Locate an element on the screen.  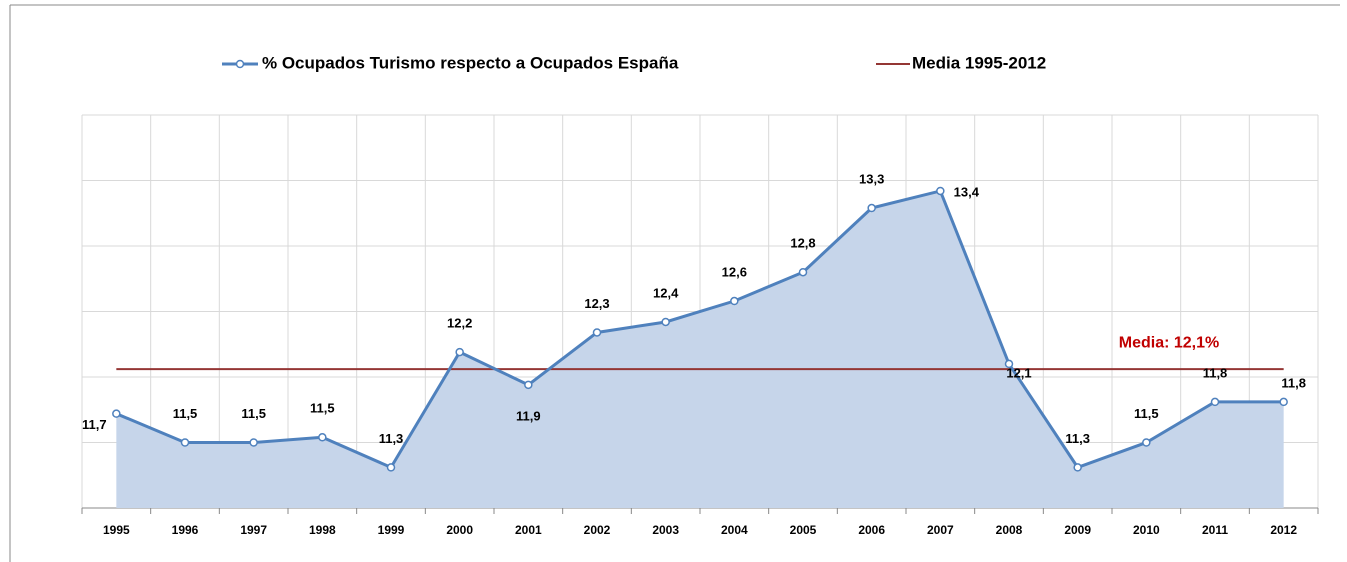
x-tick-label: 2010 is located at coordinates (1146, 530).